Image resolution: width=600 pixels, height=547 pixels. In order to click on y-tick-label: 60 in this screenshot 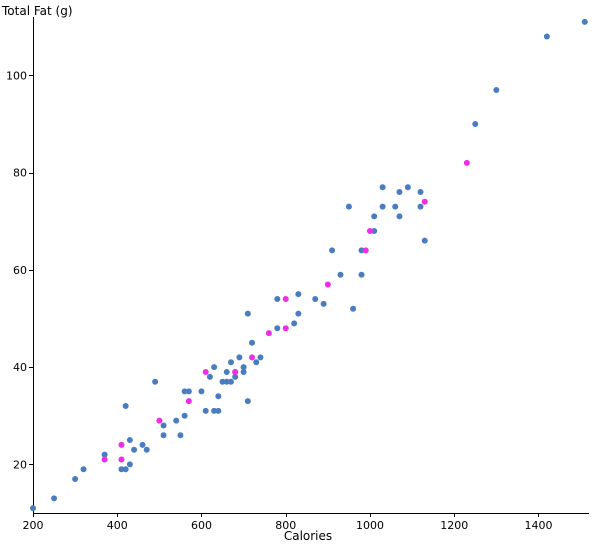, I will do `click(20, 270)`.